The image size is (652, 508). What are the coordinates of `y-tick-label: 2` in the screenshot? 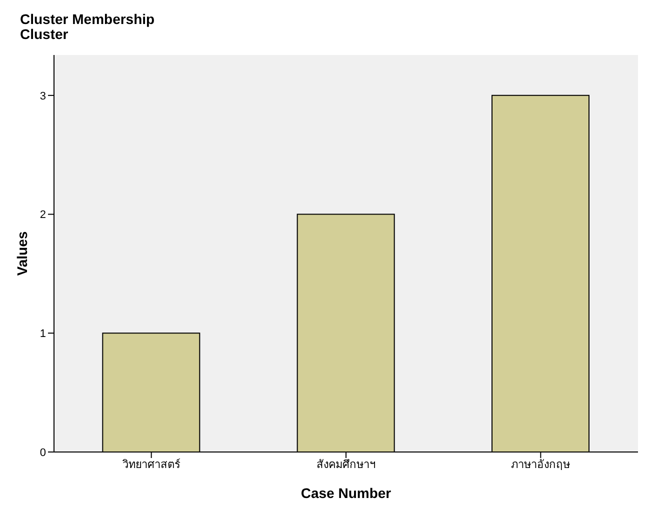 It's located at (43, 215).